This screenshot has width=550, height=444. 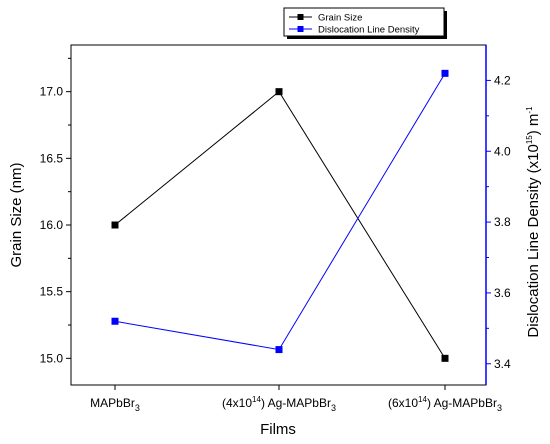 What do you see at coordinates (364, 22) in the screenshot?
I see `legend-box` at bounding box center [364, 22].